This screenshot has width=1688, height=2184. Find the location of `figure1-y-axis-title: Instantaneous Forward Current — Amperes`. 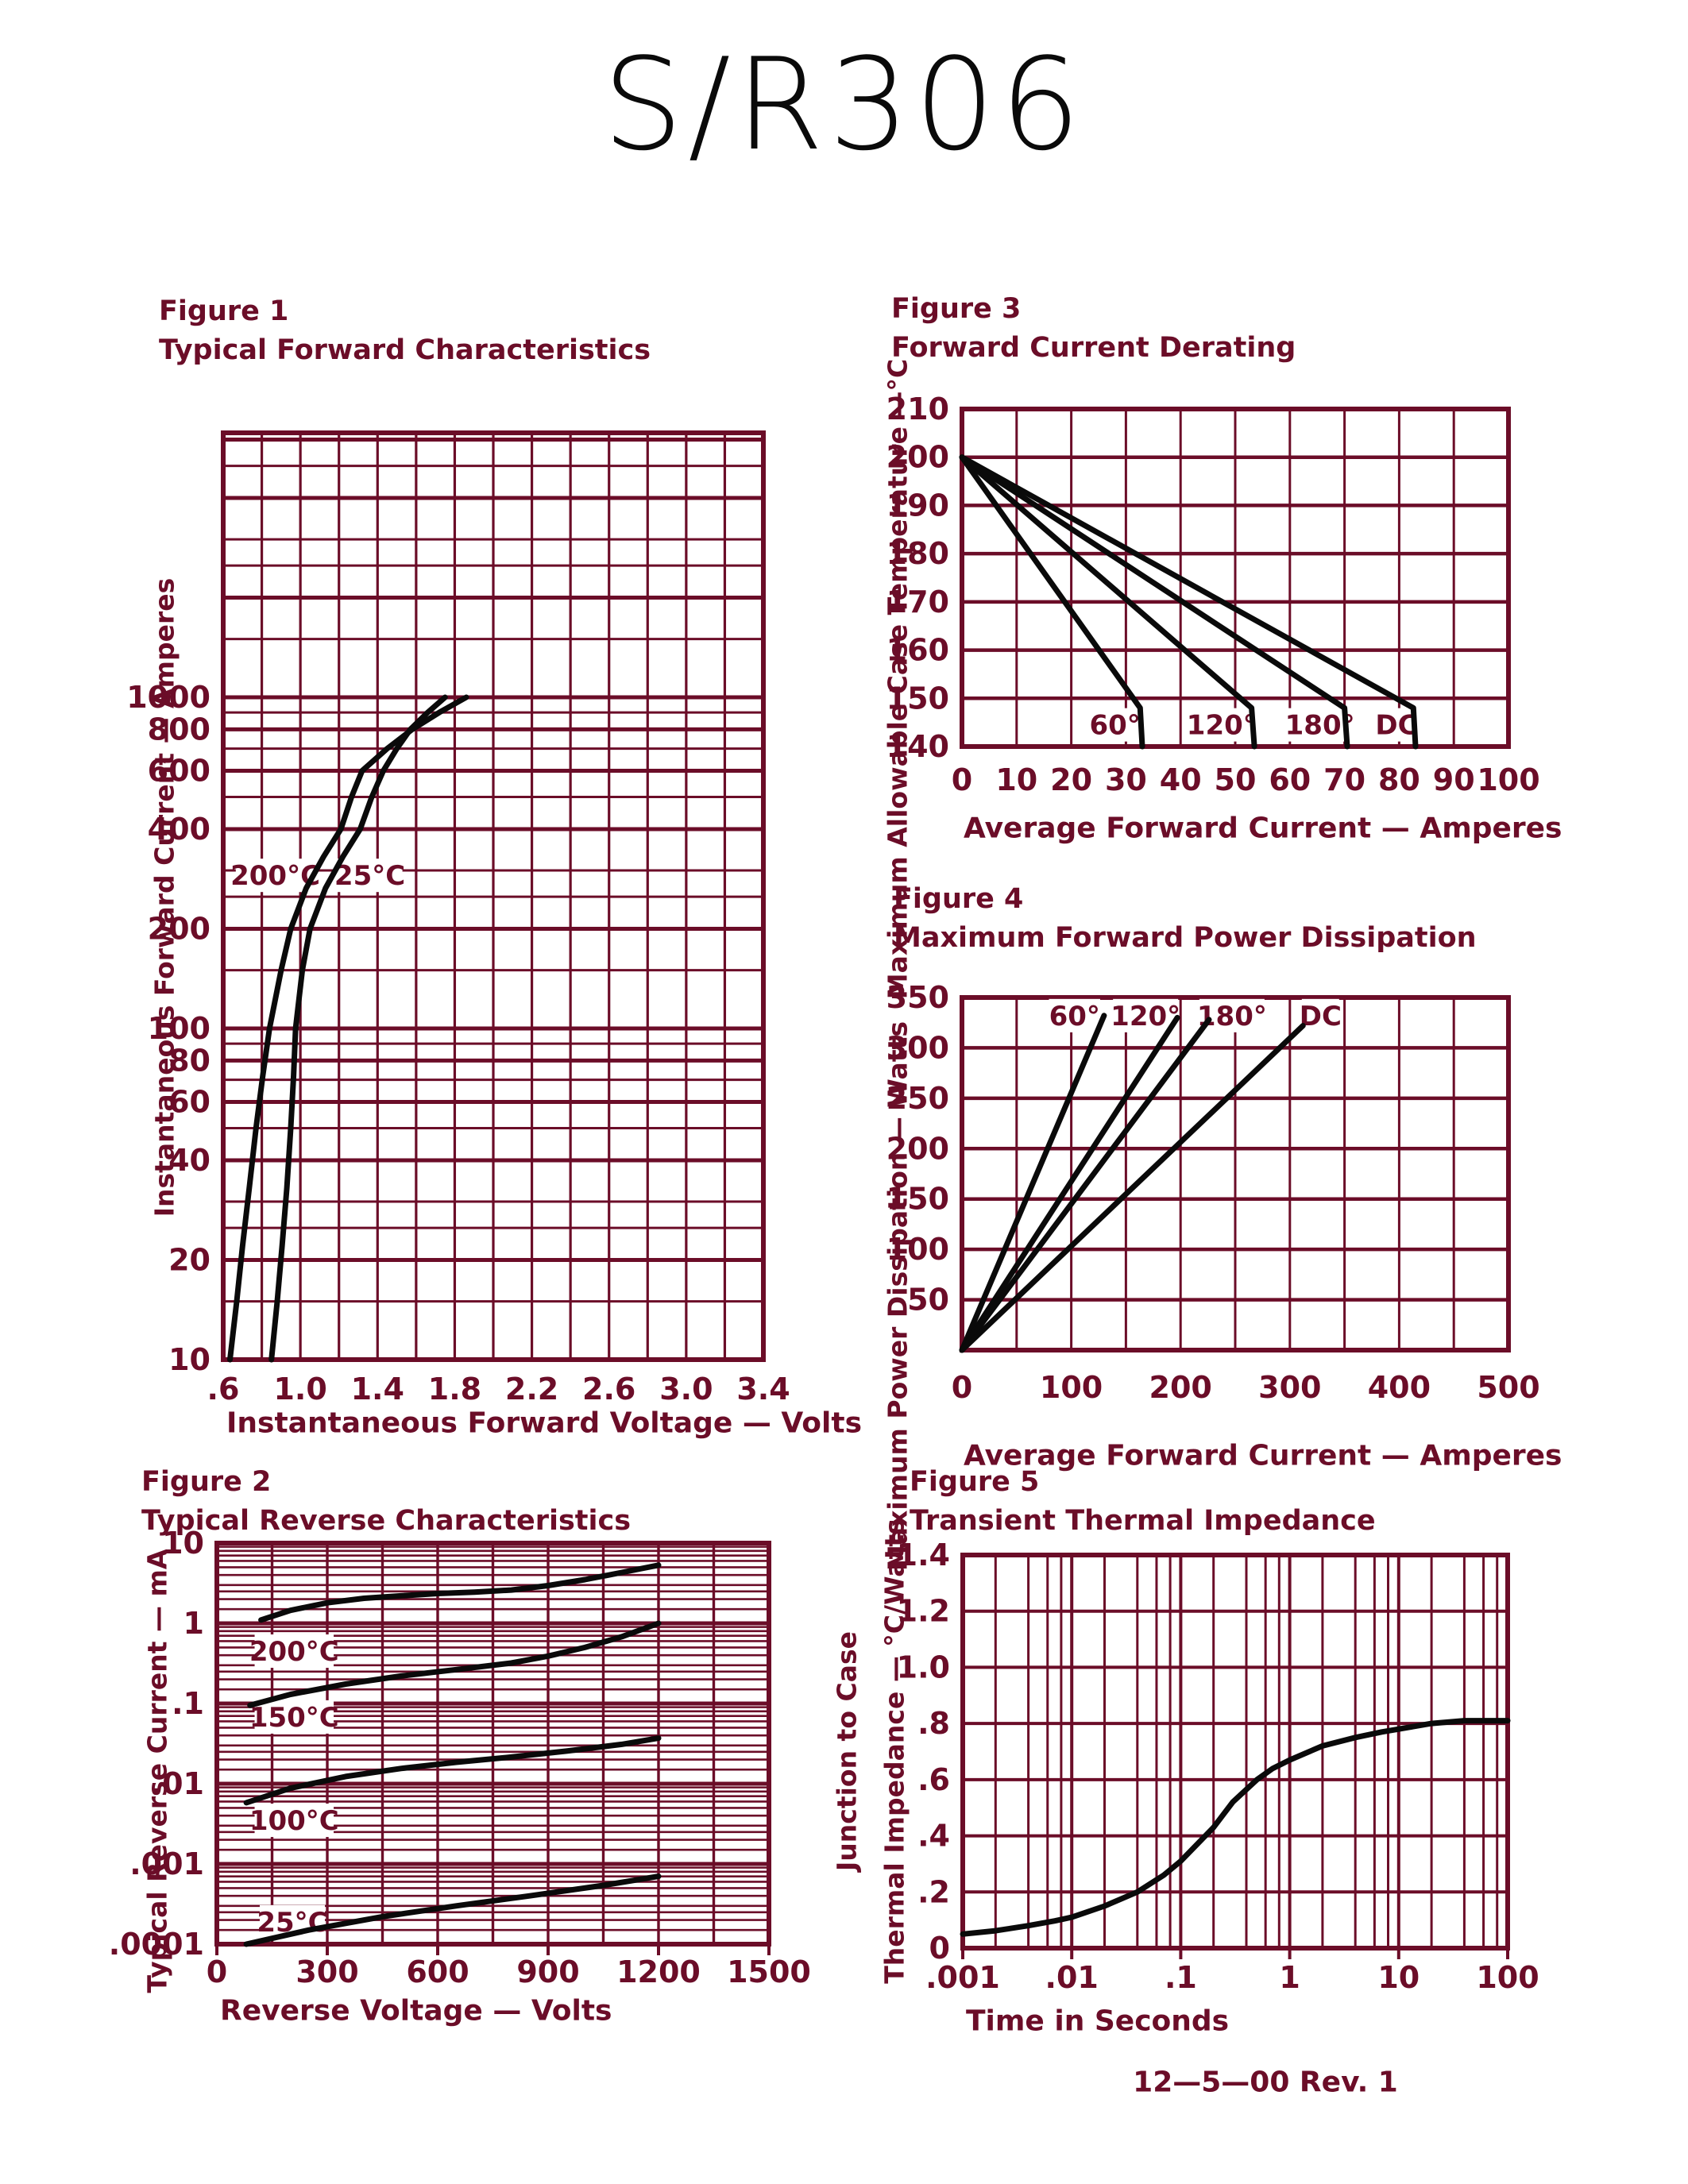

figure1-y-axis-title: Instantaneous Forward Current — Amperes is located at coordinates (164, 897).